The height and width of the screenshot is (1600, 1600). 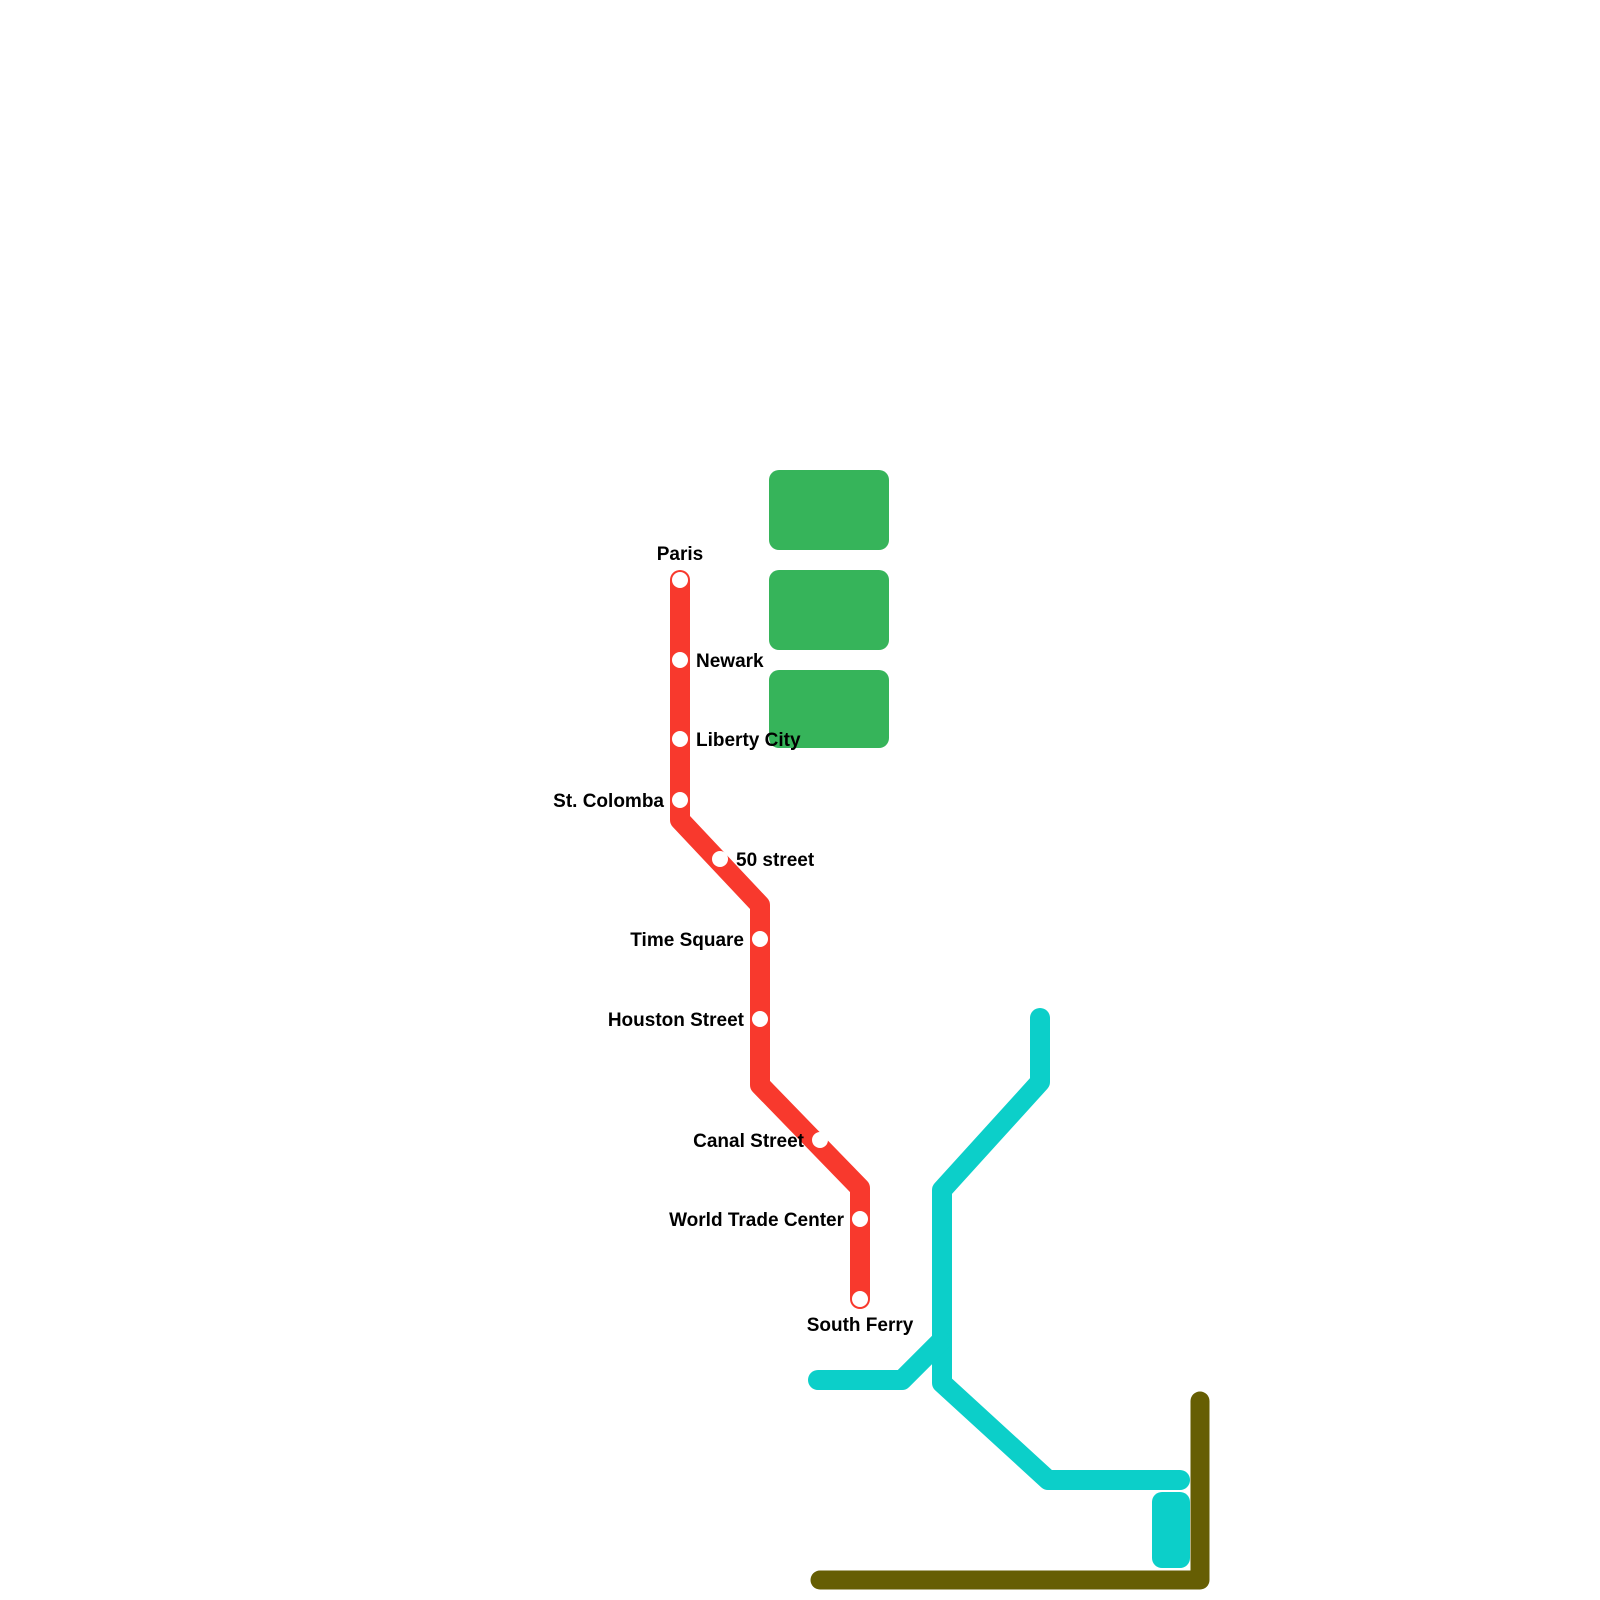 I want to click on olive-line, so click(x=1010, y=1490).